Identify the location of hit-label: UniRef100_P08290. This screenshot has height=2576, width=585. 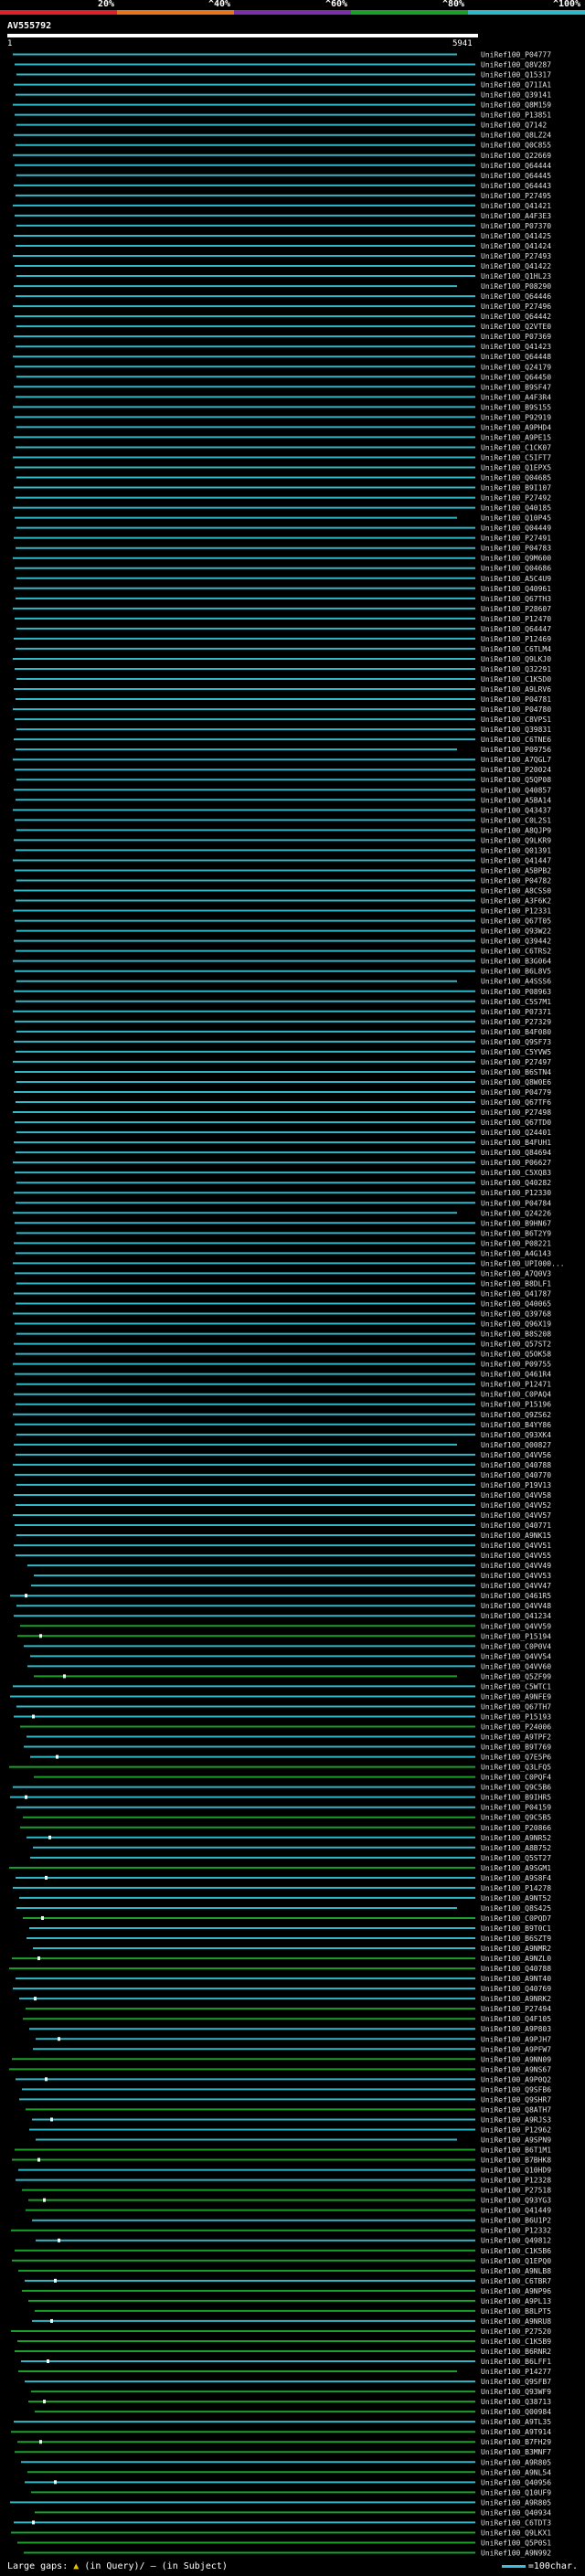
(516, 286).